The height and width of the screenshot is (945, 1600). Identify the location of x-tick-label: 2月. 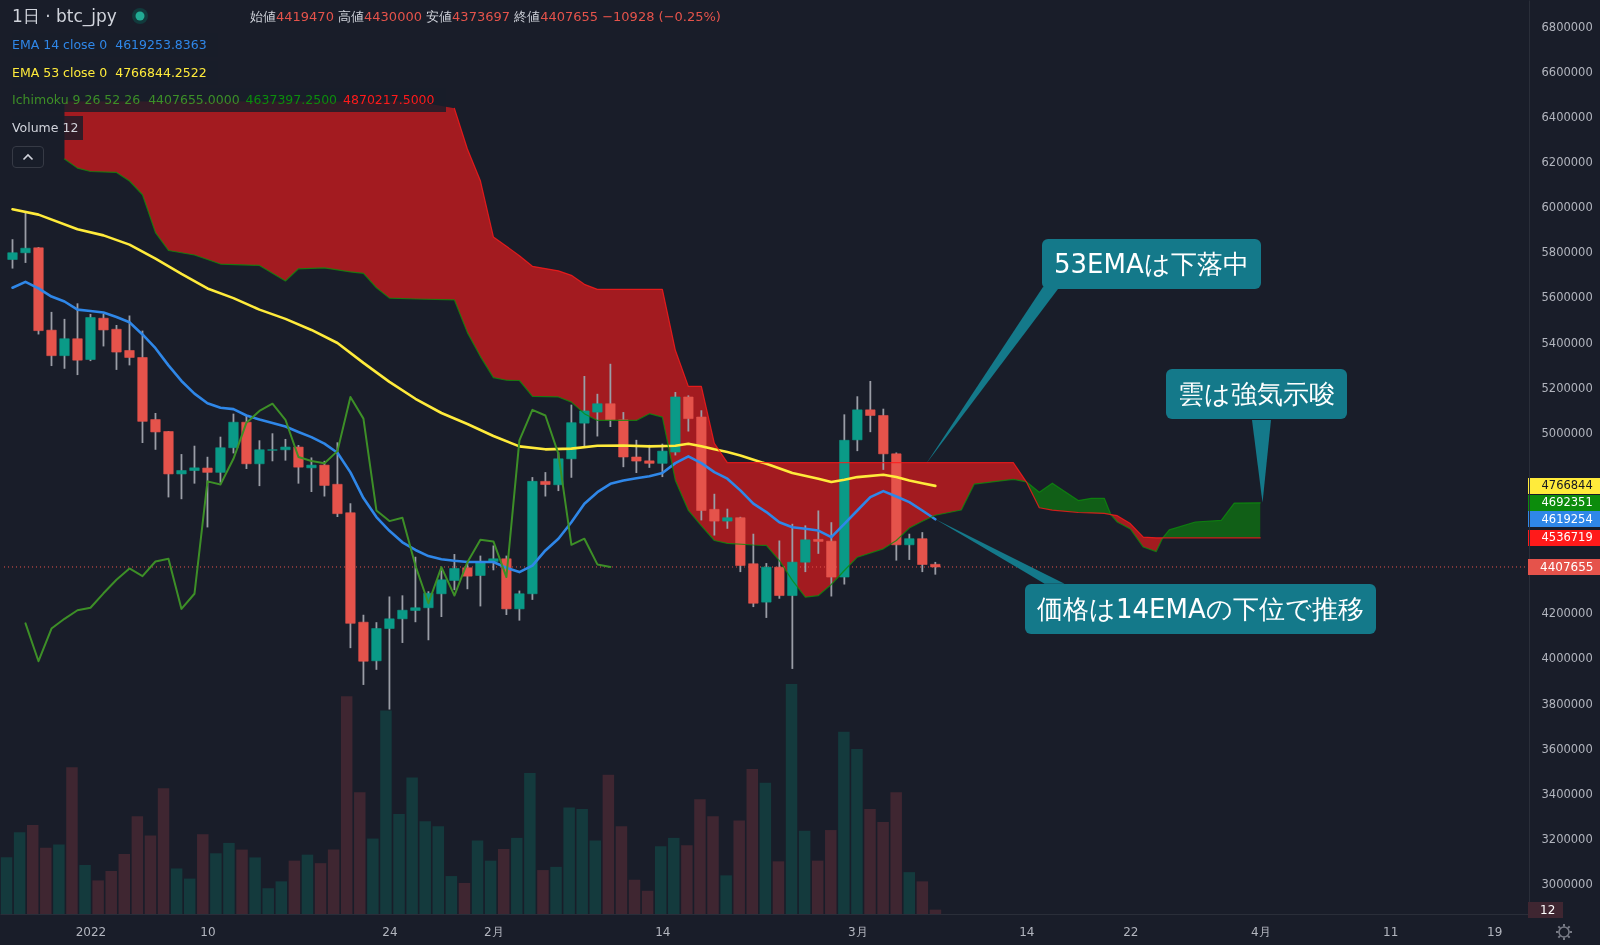
(494, 931).